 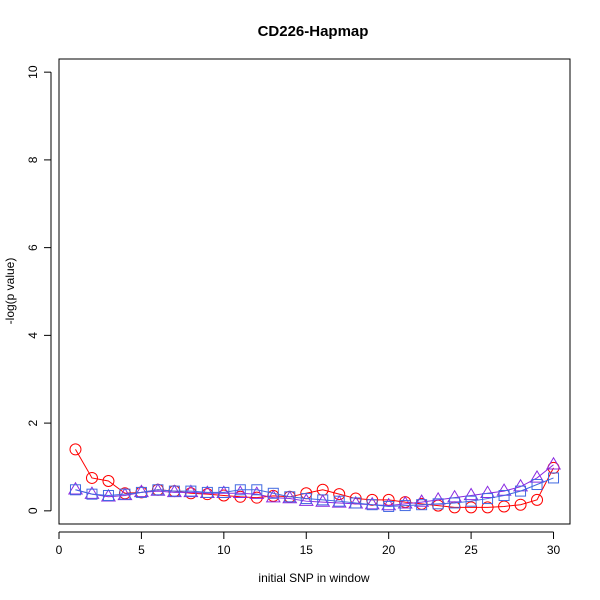 I want to click on series-layer, so click(x=314, y=478).